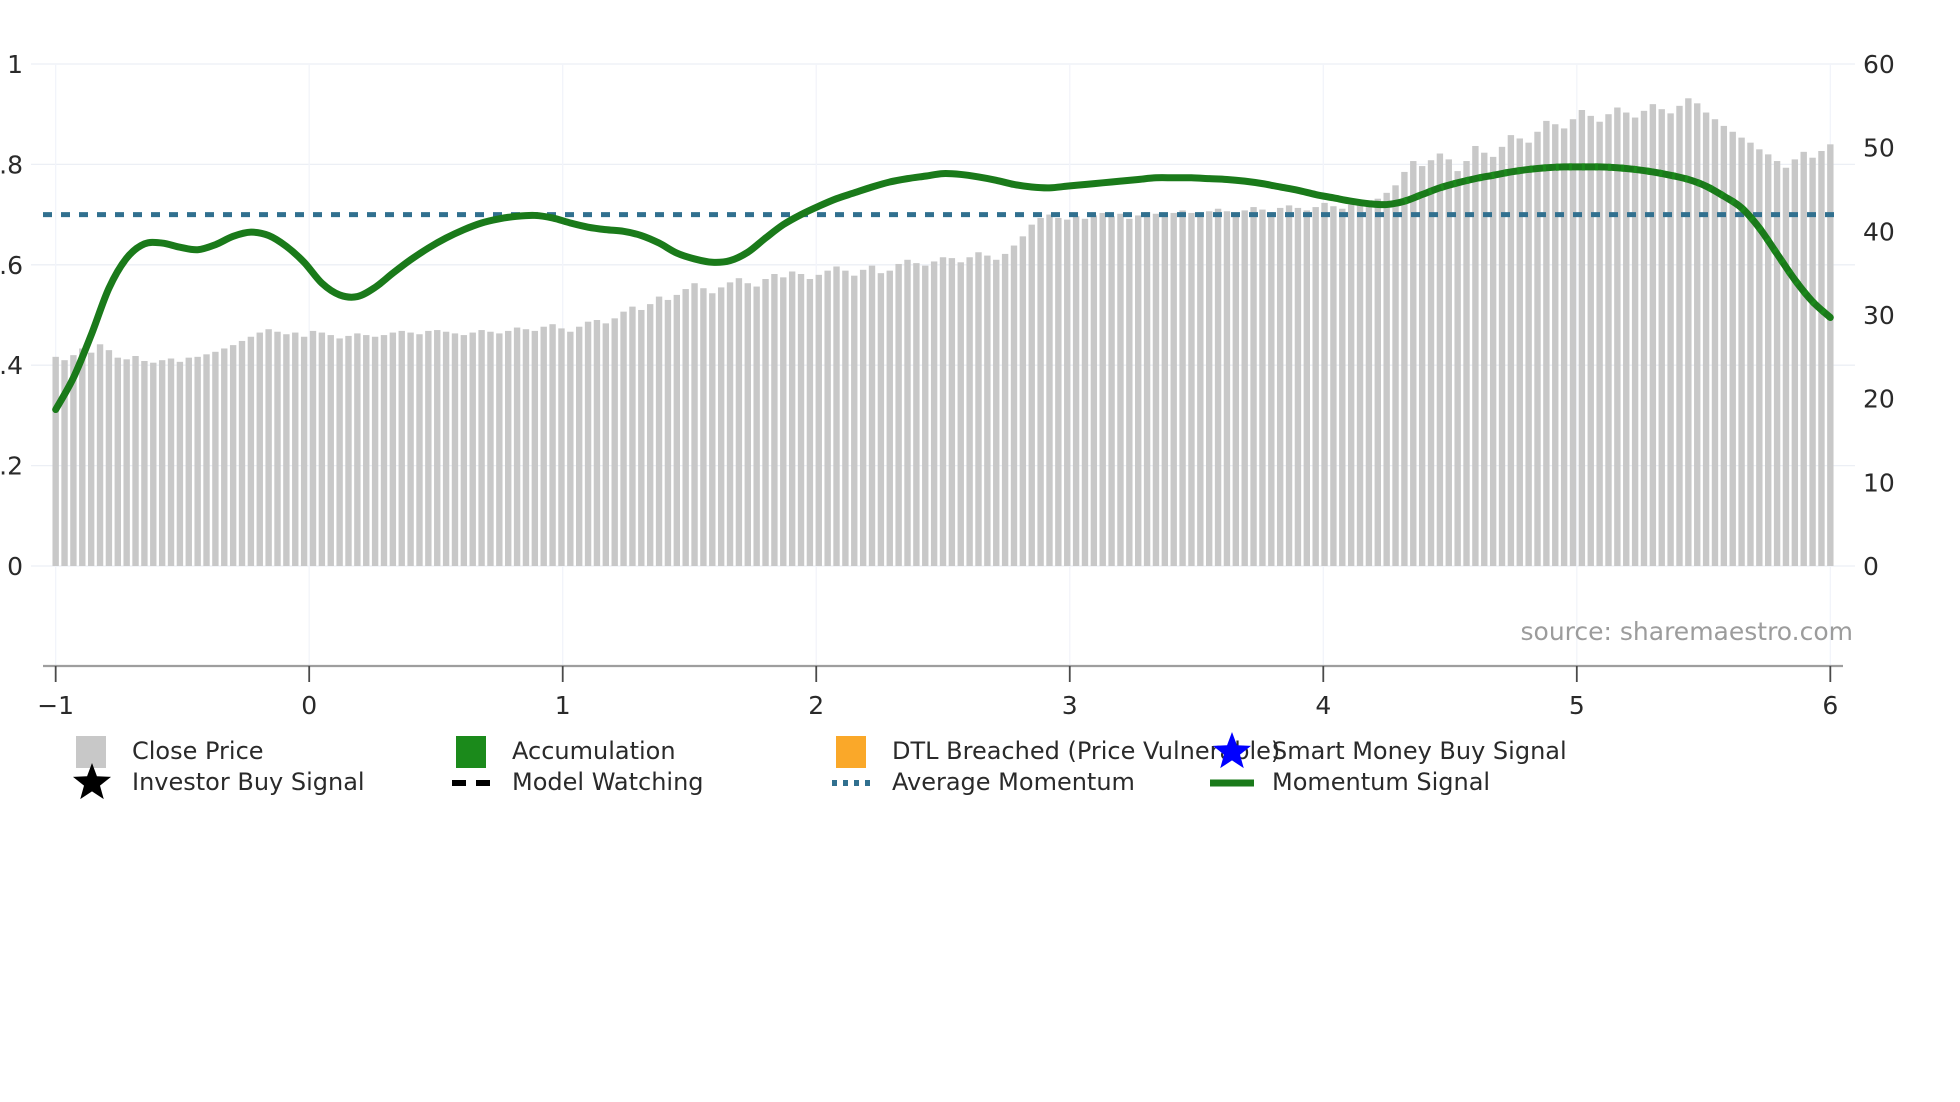  What do you see at coordinates (1070, 705) in the screenshot?
I see `x-axis-tick-label: 3` at bounding box center [1070, 705].